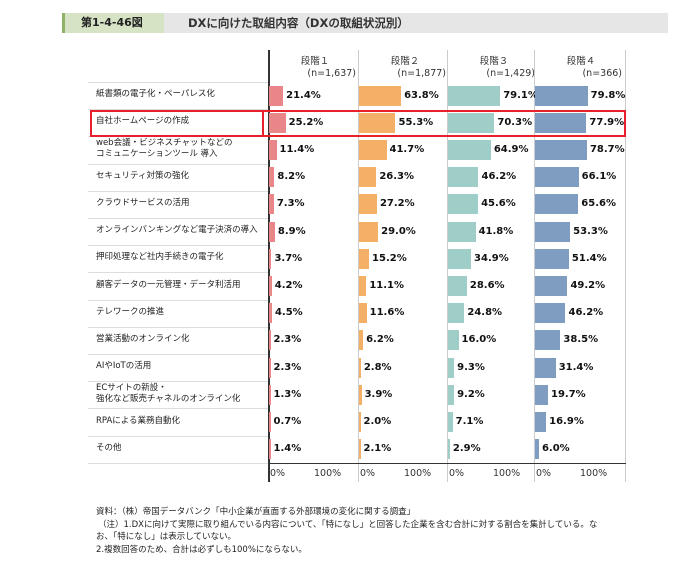 This screenshot has width=700, height=569. I want to click on category-label-line: 自社ホームページの作成, so click(143, 121).